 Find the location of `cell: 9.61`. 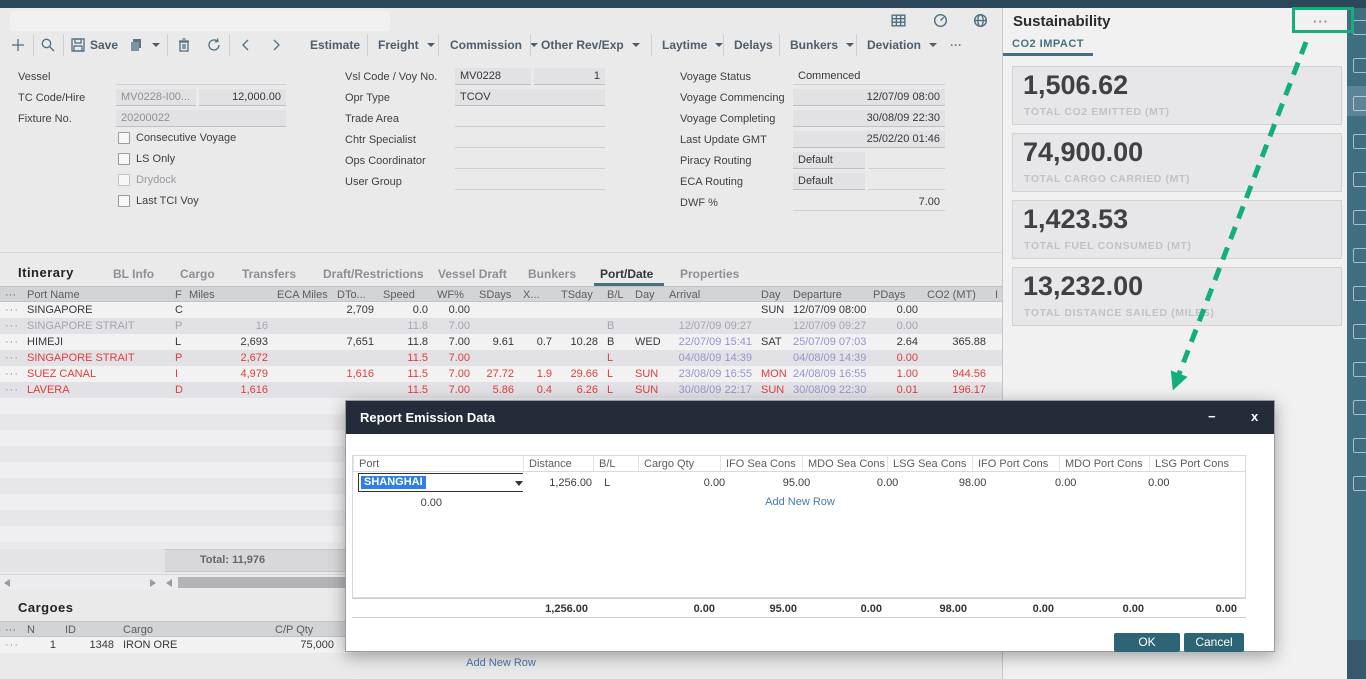

cell: 9.61 is located at coordinates (503, 342).